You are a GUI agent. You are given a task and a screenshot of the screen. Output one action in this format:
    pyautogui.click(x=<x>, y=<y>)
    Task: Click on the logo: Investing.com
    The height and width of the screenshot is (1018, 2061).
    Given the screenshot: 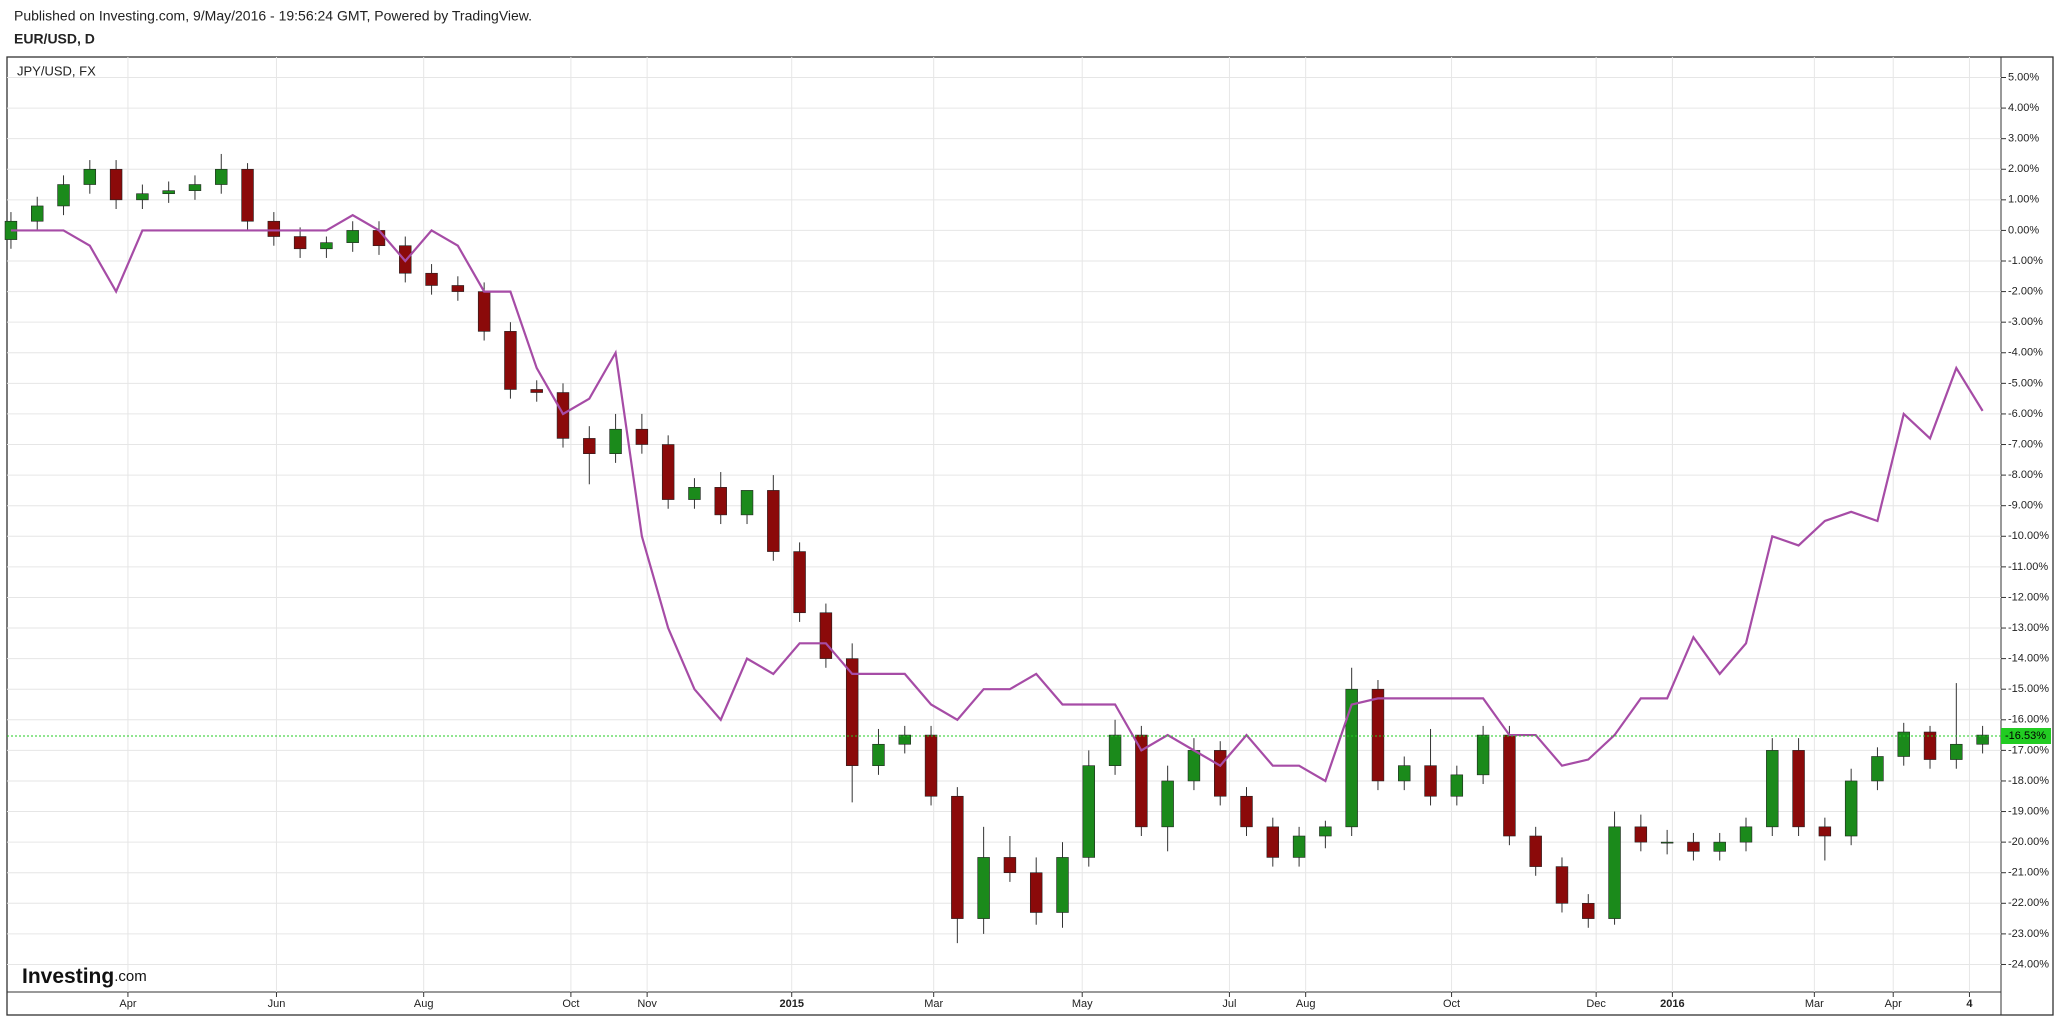 What is the action you would take?
    pyautogui.click(x=84, y=976)
    